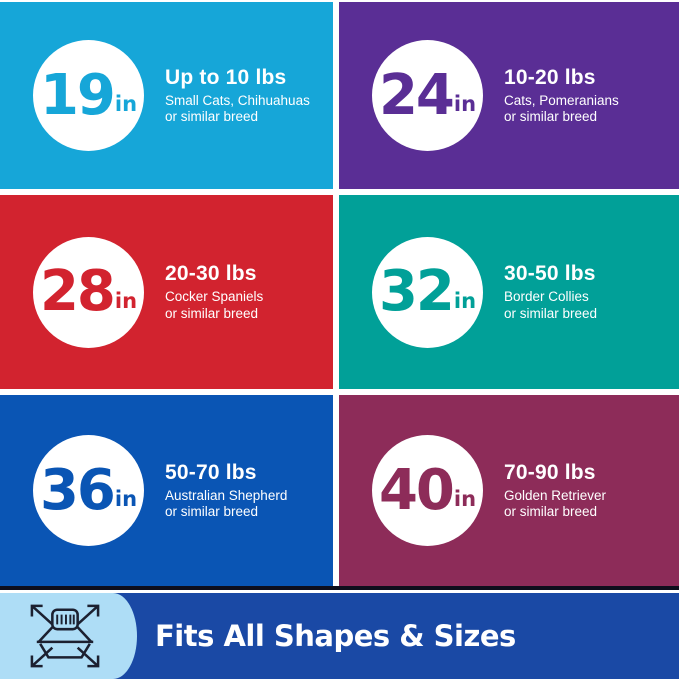 The image size is (679, 679). I want to click on weight-range: Up to 10 lbs, so click(226, 77).